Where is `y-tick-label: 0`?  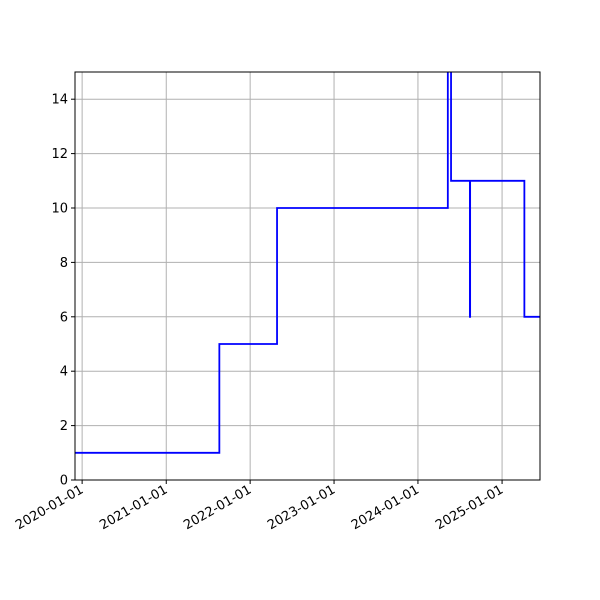 y-tick-label: 0 is located at coordinates (64, 481).